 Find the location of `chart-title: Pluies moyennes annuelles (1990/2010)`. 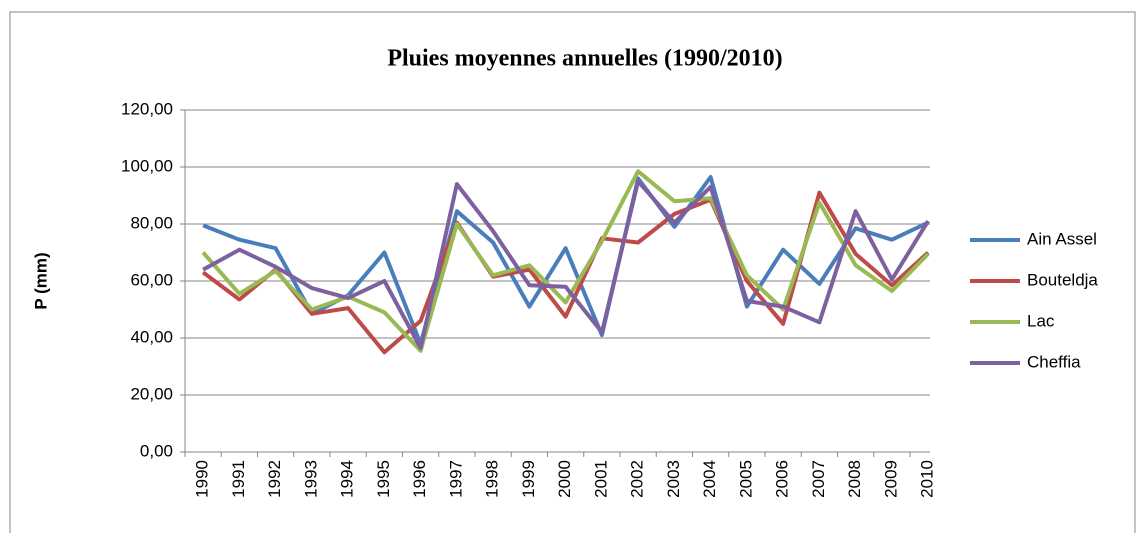

chart-title: Pluies moyennes annuelles (1990/2010) is located at coordinates (584, 59).